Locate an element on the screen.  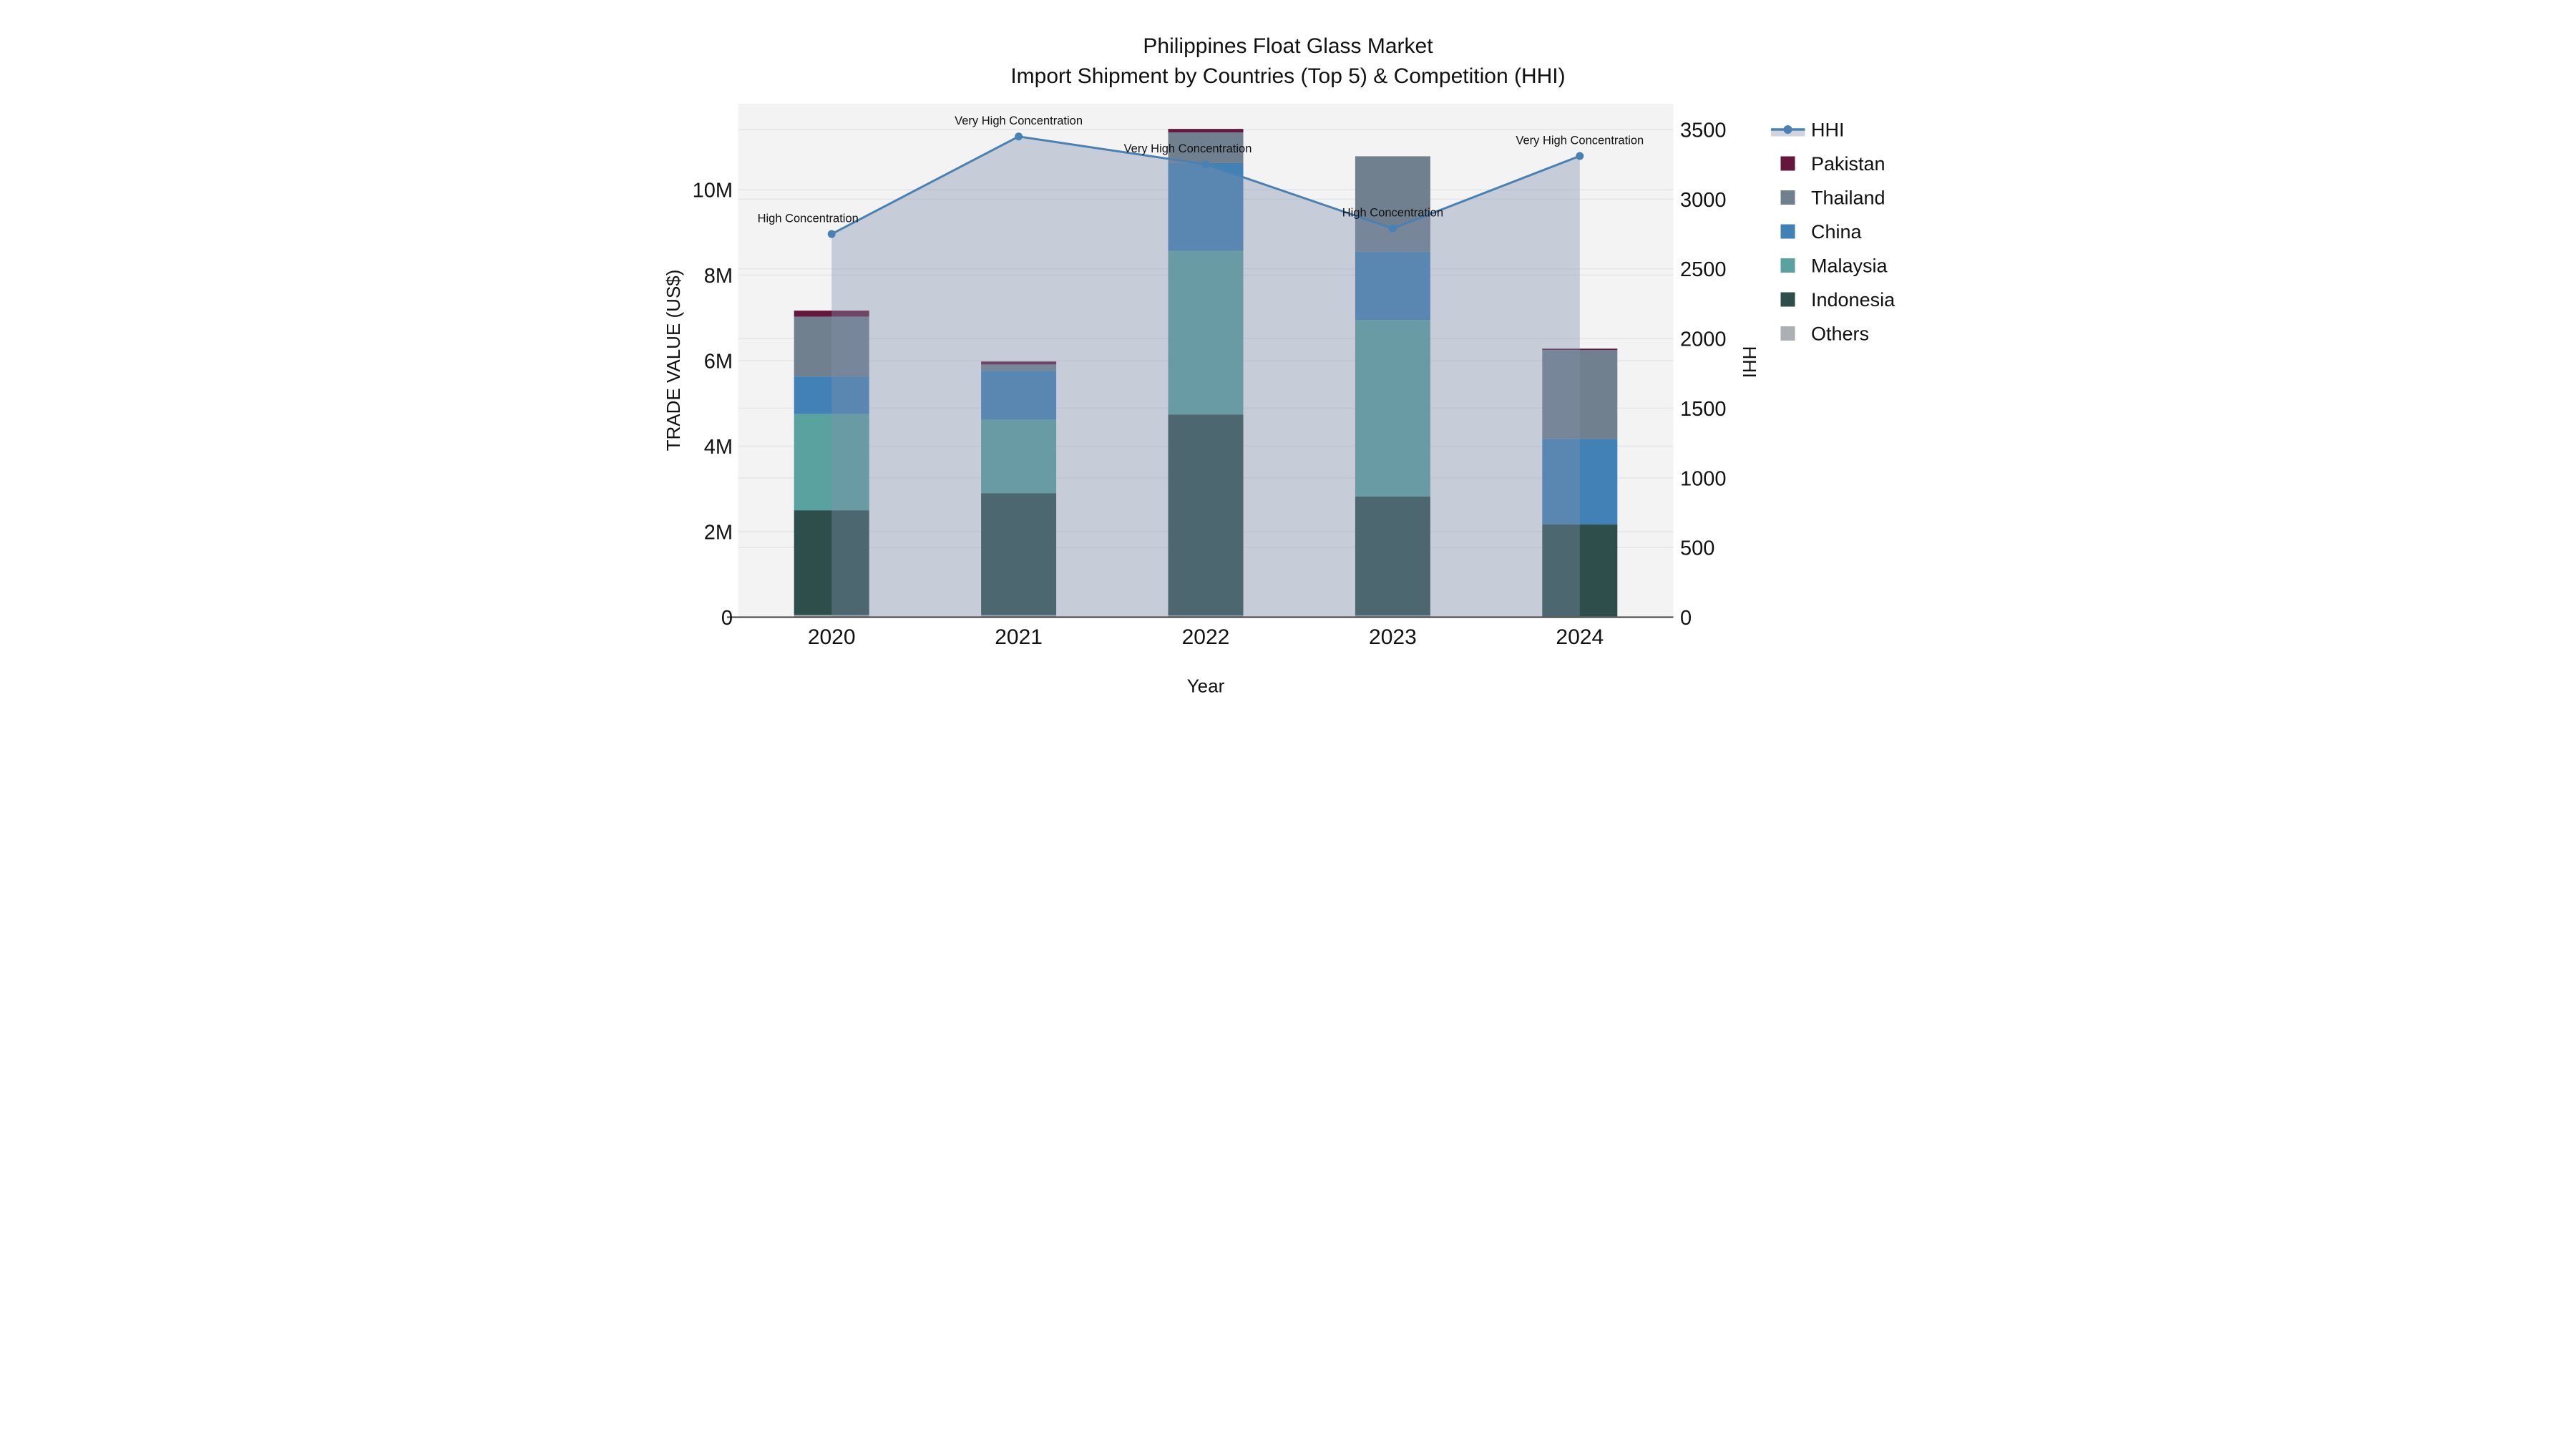
legend-swatch-china is located at coordinates (1787, 231).